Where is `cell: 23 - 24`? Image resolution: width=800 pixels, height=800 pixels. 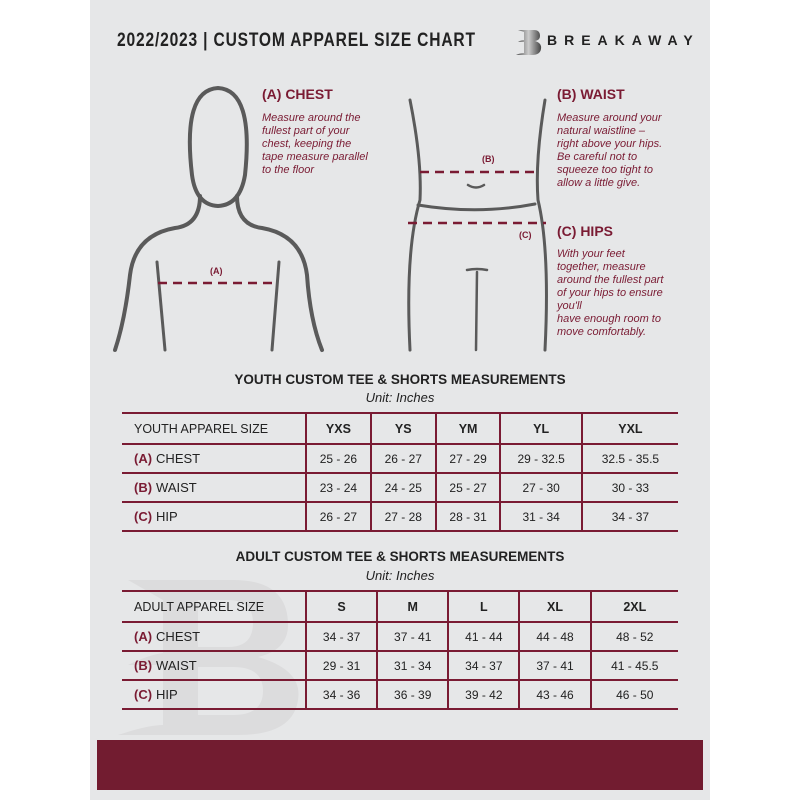
cell: 23 - 24 is located at coordinates (338, 487).